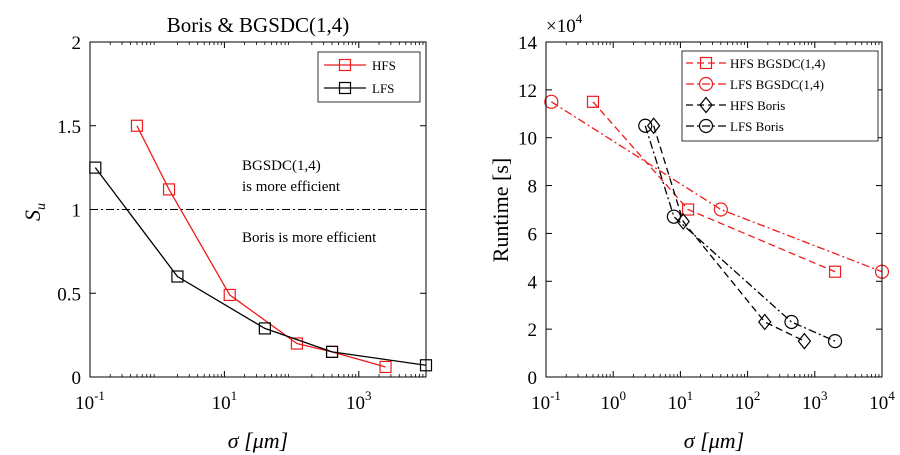  What do you see at coordinates (41, 206) in the screenshot?
I see `left-y-axis-label-sub: u` at bounding box center [41, 206].